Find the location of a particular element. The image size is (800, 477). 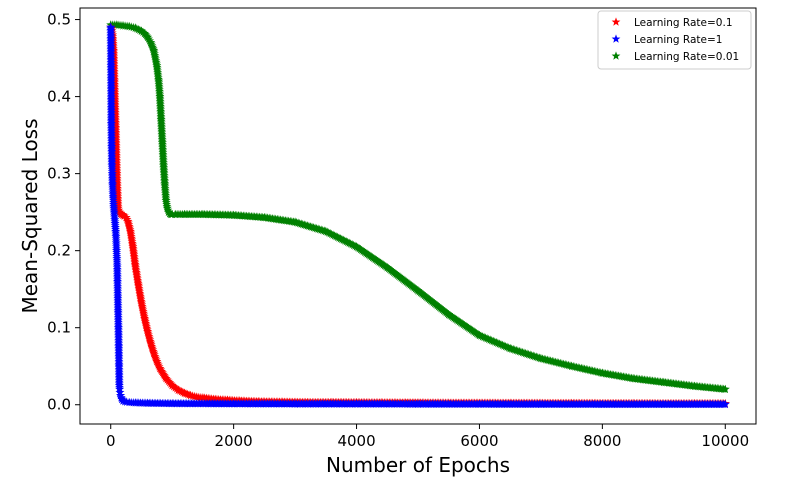

x-tick-label: 4000 is located at coordinates (356, 441).